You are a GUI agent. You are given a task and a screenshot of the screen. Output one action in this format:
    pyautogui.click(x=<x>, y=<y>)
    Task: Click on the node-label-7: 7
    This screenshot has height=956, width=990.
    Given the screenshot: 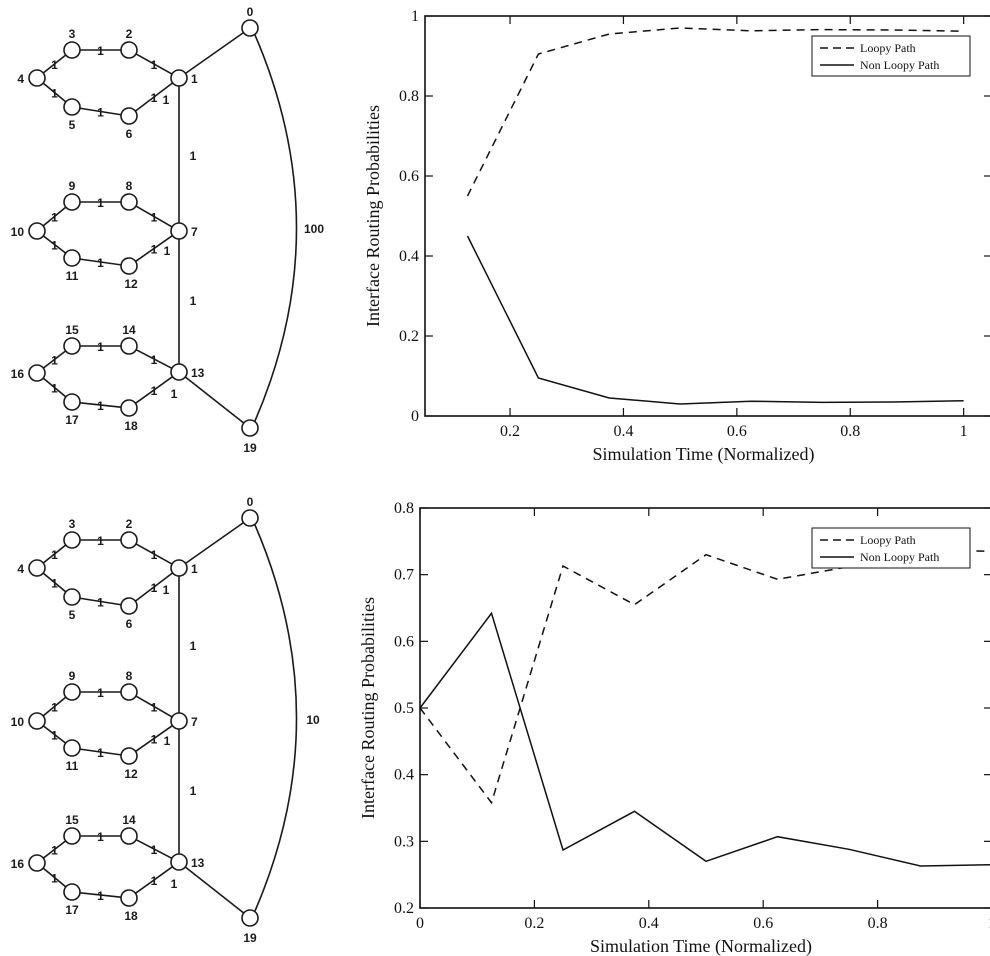 What is the action you would take?
    pyautogui.click(x=194, y=232)
    